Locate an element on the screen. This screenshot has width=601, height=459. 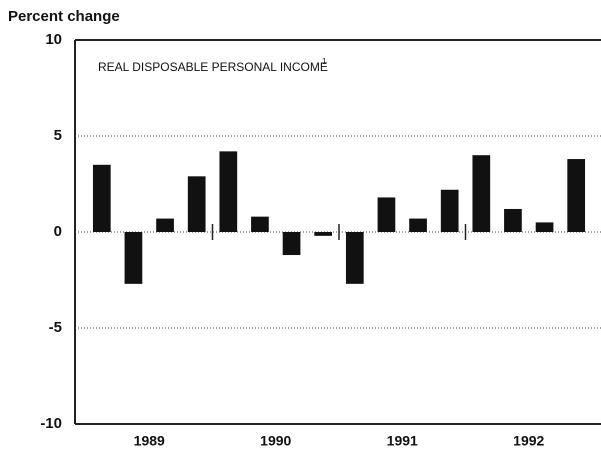
y-tick-label: 5 is located at coordinates (58, 135).